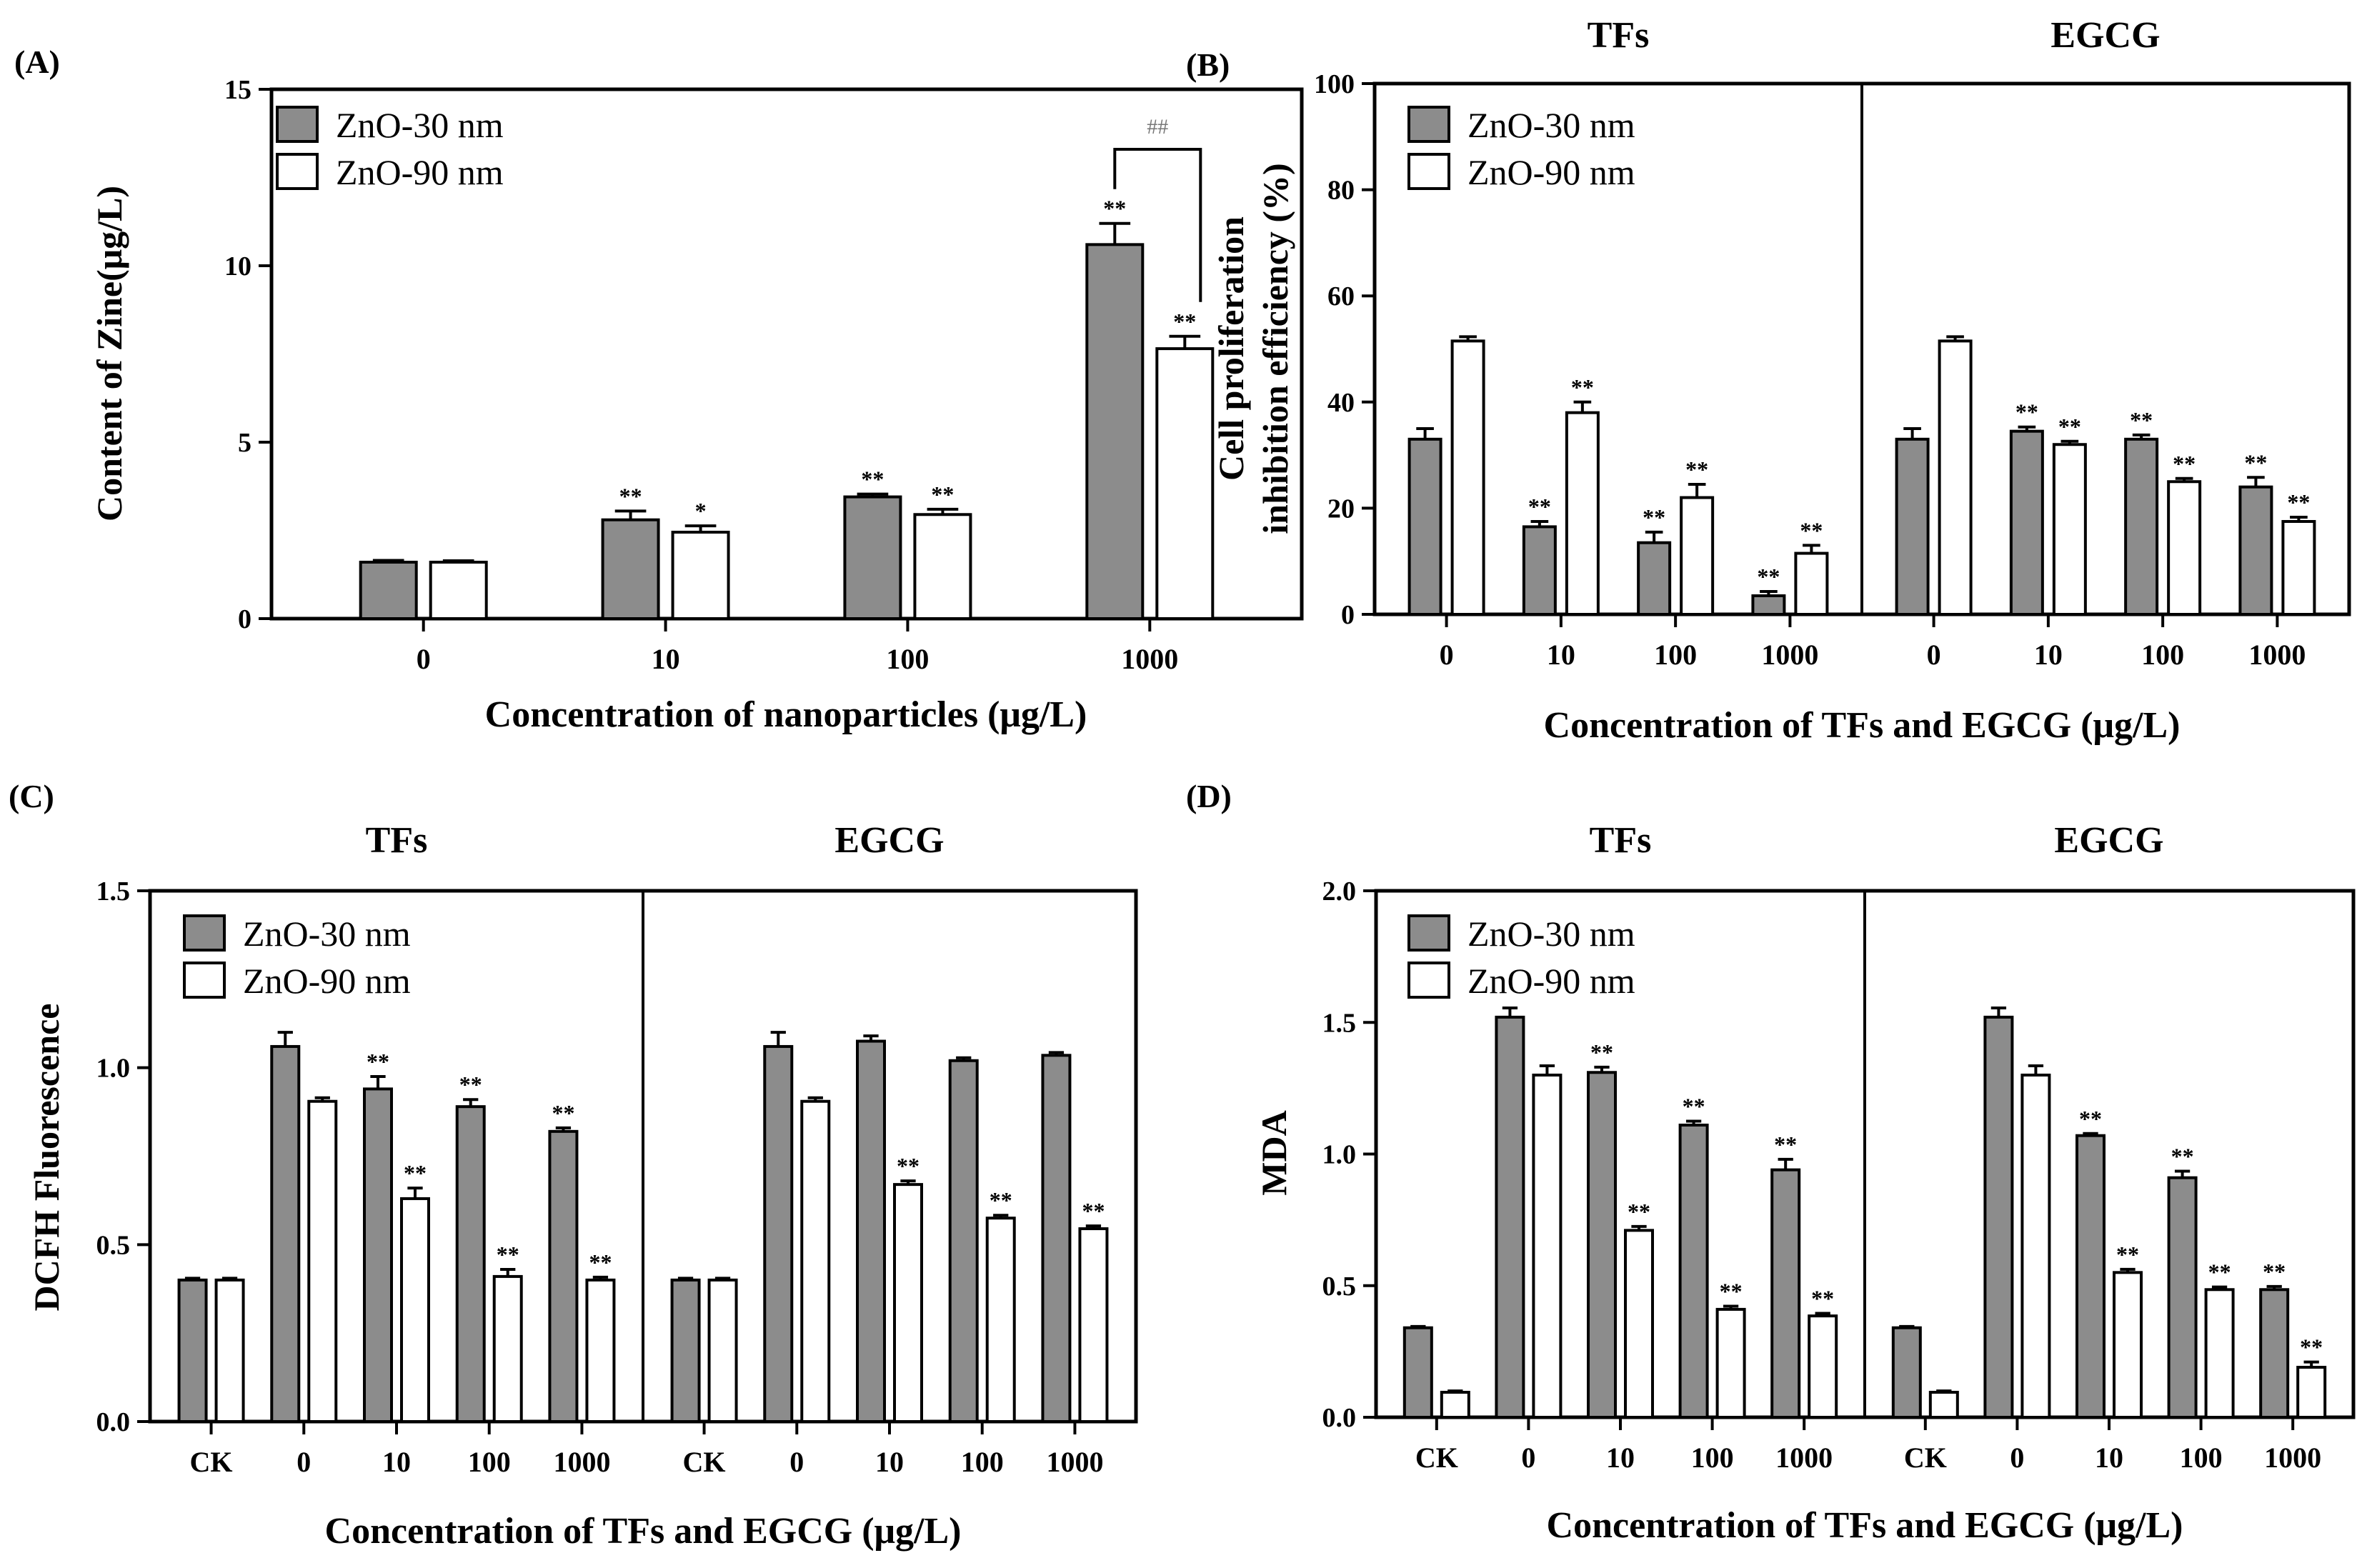  What do you see at coordinates (237, 266) in the screenshot?
I see `y-tick-label: 10` at bounding box center [237, 266].